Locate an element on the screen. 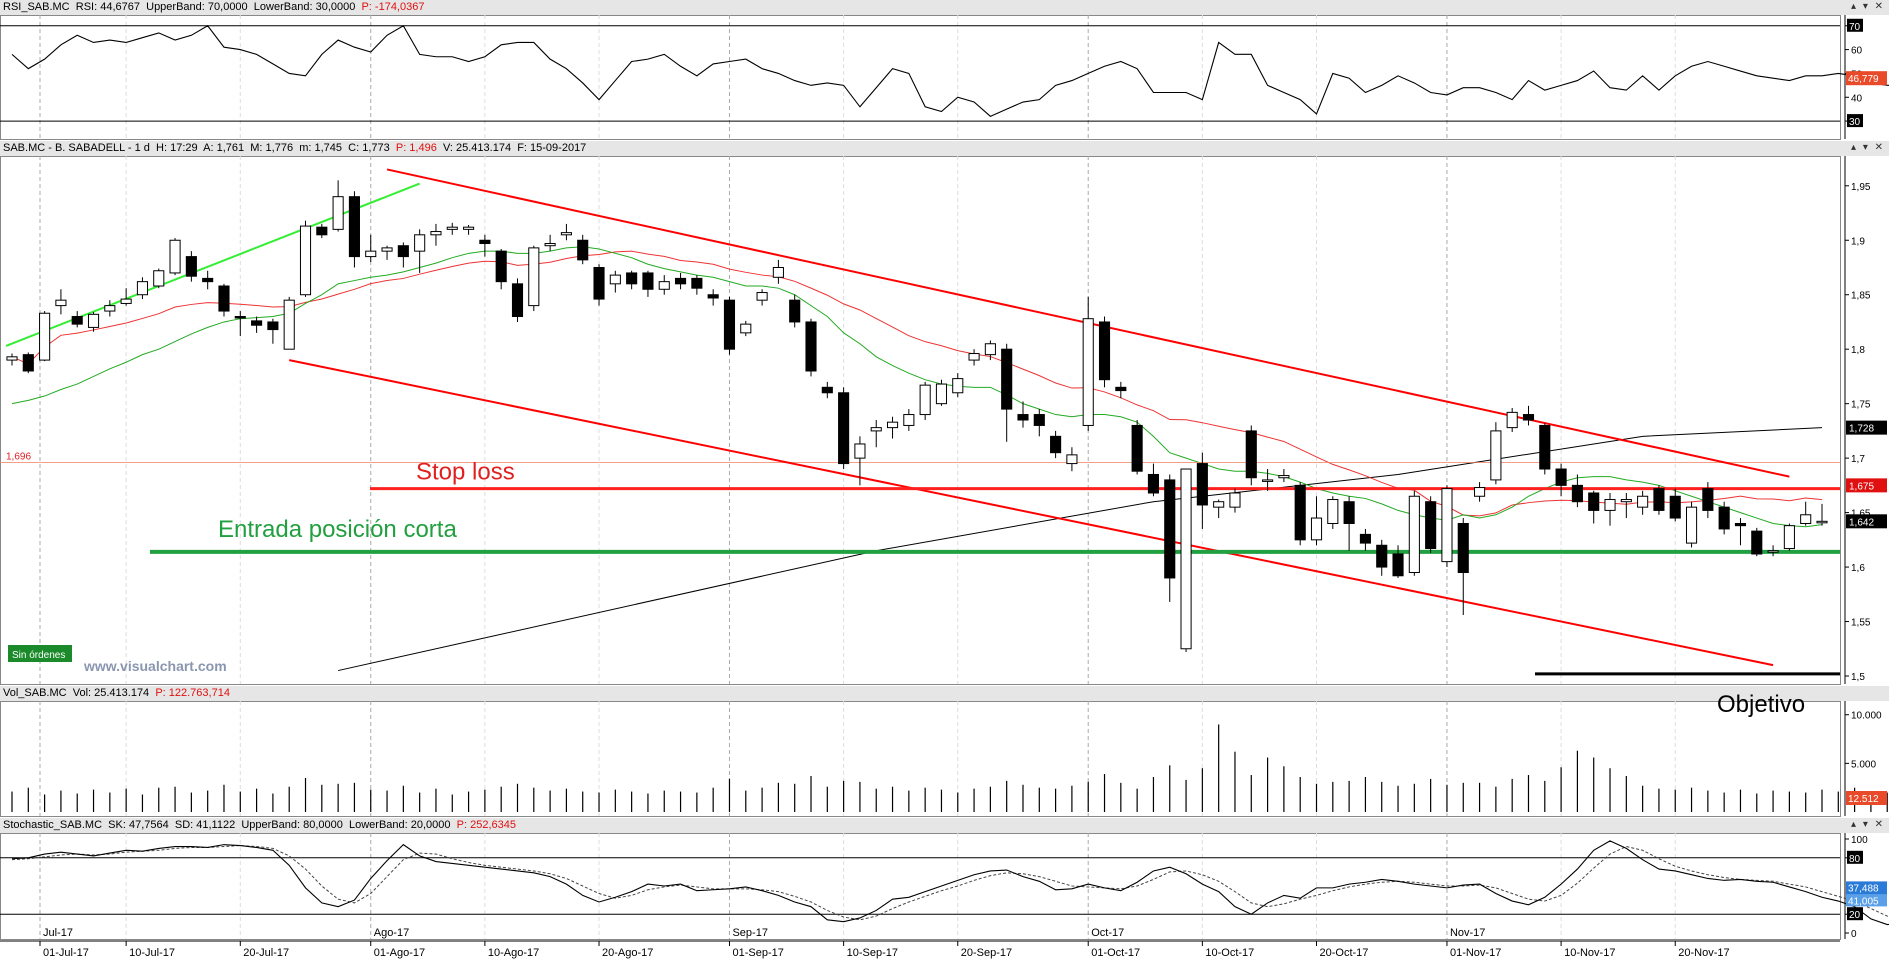  rsi-current-value: 46,779 is located at coordinates (1863, 79).